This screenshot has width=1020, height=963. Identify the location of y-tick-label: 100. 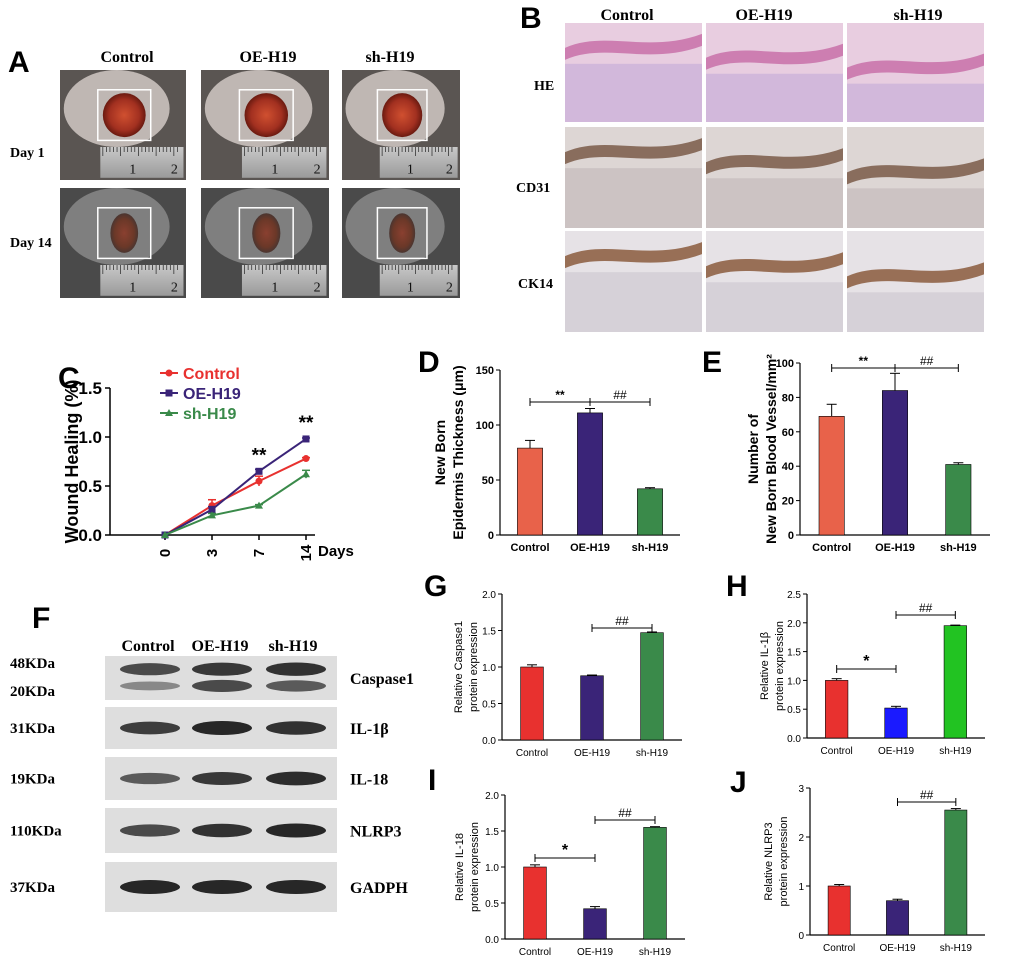
(485, 426).